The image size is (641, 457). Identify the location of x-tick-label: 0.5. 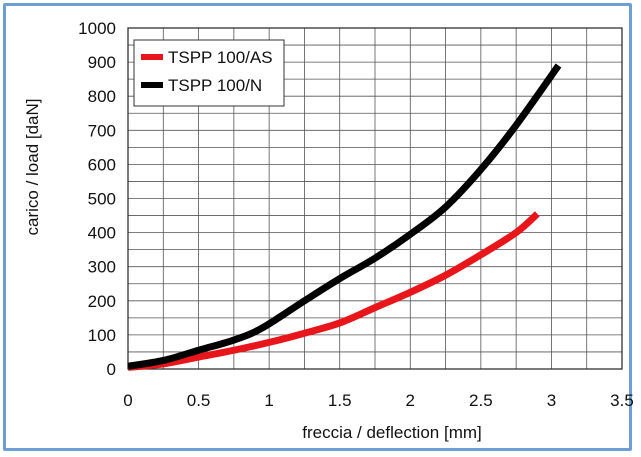
(199, 400).